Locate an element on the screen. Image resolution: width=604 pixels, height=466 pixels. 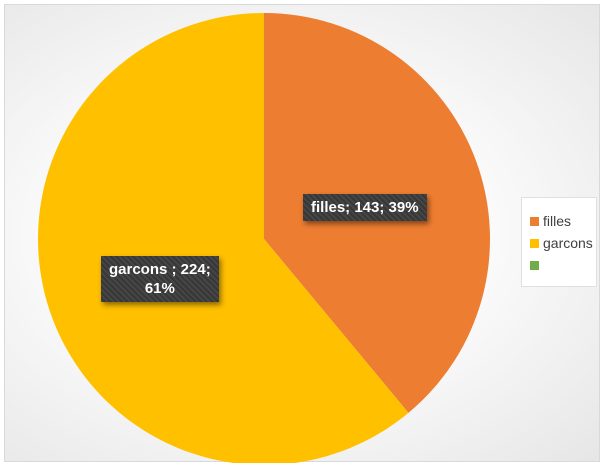
legend-item-filles: filles is located at coordinates (563, 221).